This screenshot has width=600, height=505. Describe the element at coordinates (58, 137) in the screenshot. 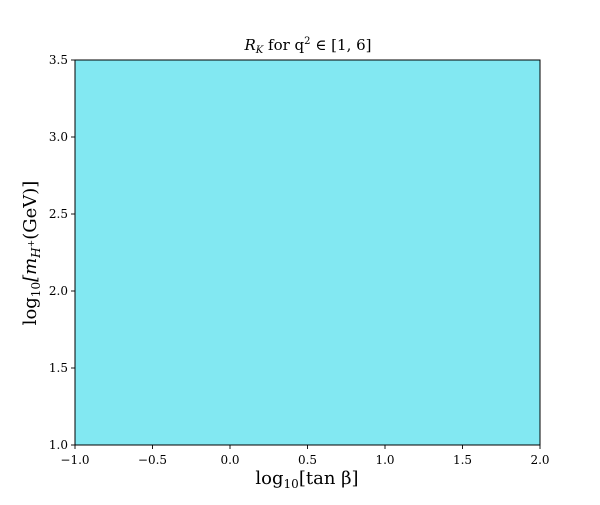

I see `y-tick-label: 3.0` at that location.